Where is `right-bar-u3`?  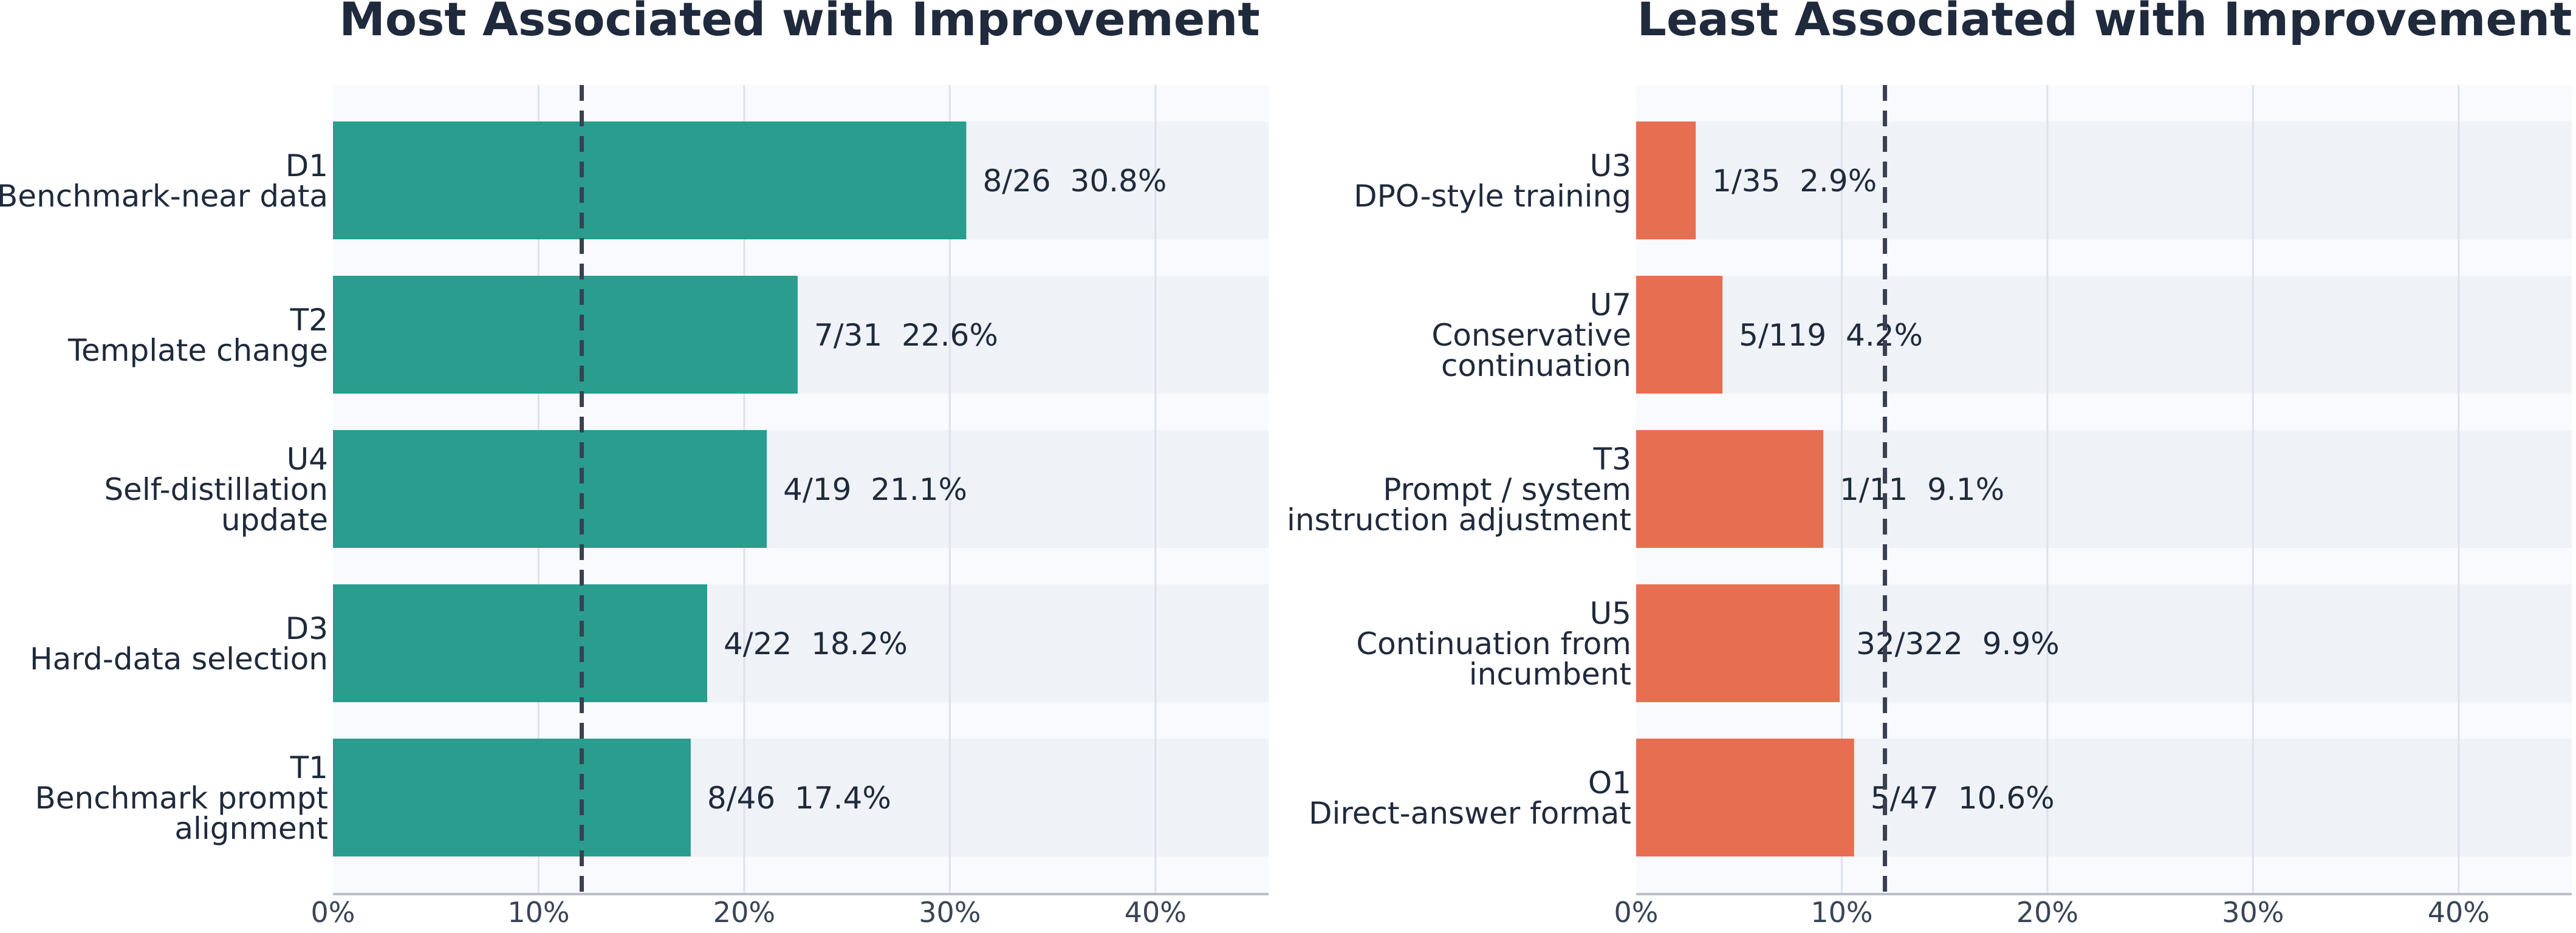
right-bar-u3 is located at coordinates (1666, 180).